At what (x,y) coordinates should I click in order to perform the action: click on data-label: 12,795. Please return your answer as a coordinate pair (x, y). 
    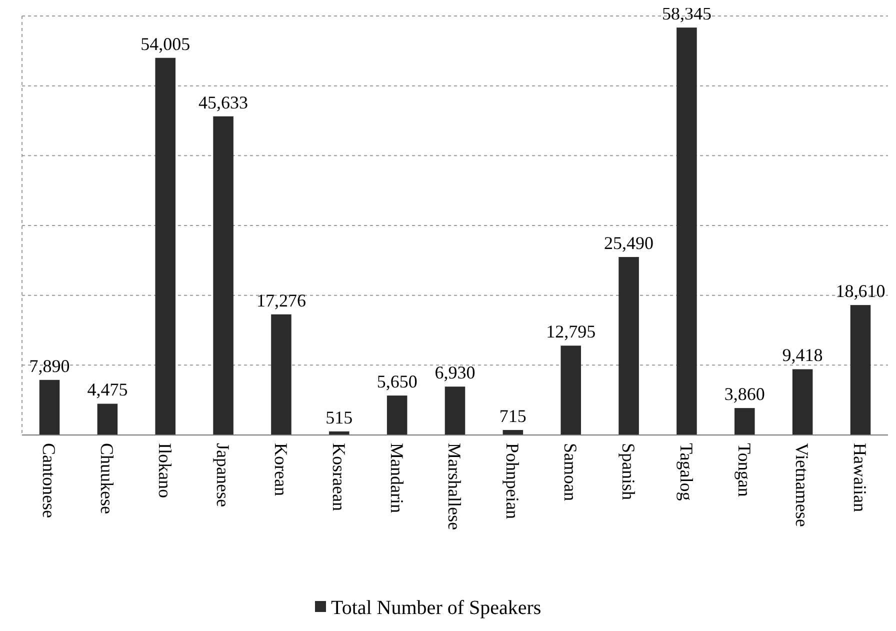
    Looking at the image, I should click on (571, 332).